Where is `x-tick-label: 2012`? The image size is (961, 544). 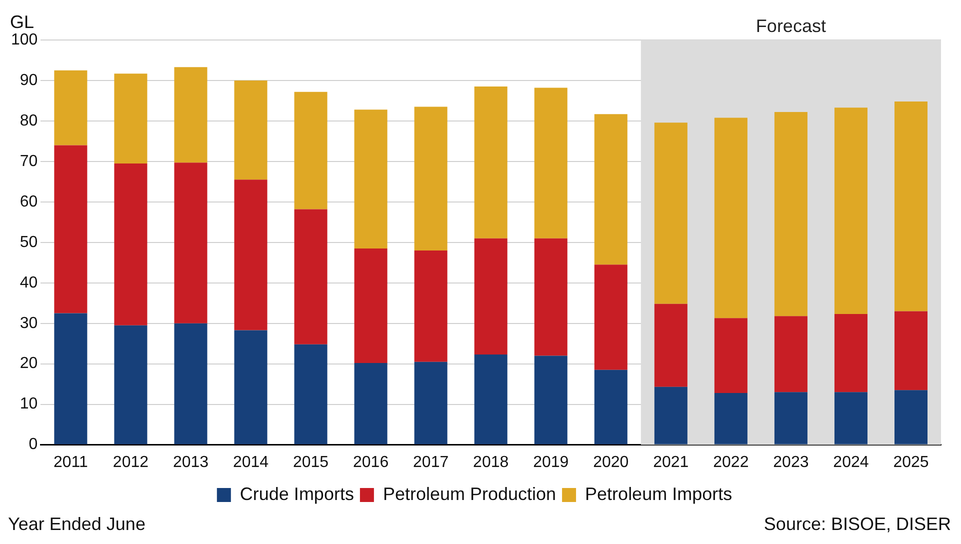
x-tick-label: 2012 is located at coordinates (130, 462).